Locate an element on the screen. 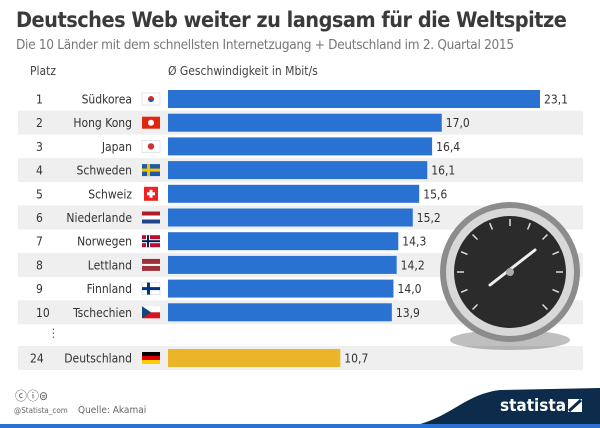 The height and width of the screenshot is (428, 600). country-label: Hong Kong is located at coordinates (102, 123).